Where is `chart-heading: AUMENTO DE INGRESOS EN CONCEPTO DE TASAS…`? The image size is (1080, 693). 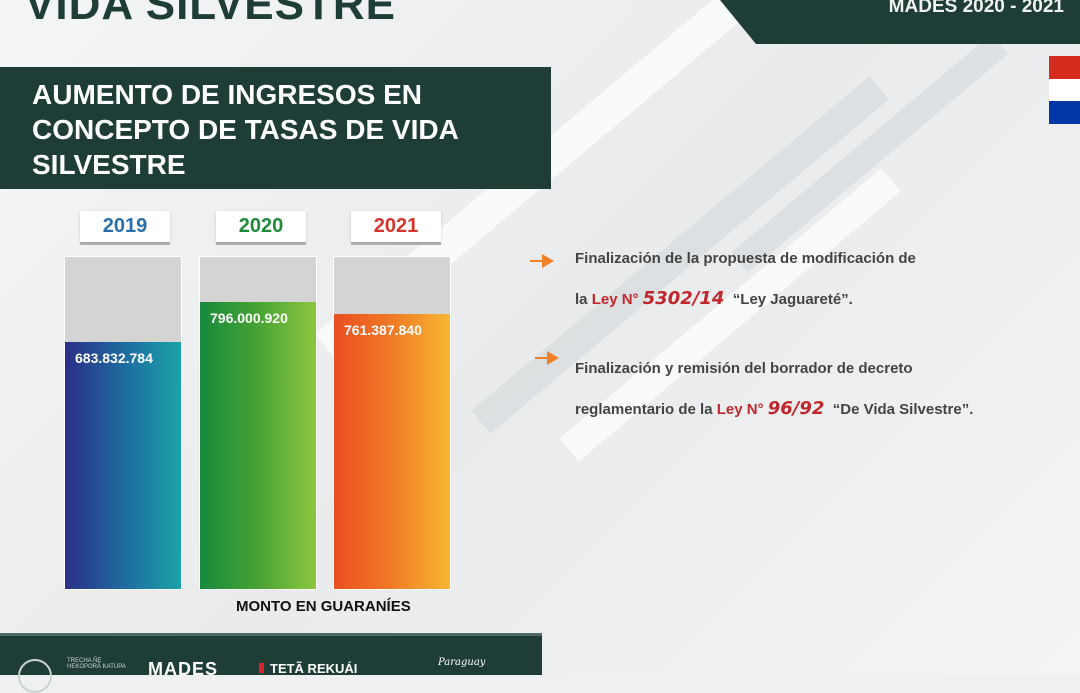
chart-heading: AUMENTO DE INGRESOS EN CONCEPTO DE TASAS… is located at coordinates (245, 129).